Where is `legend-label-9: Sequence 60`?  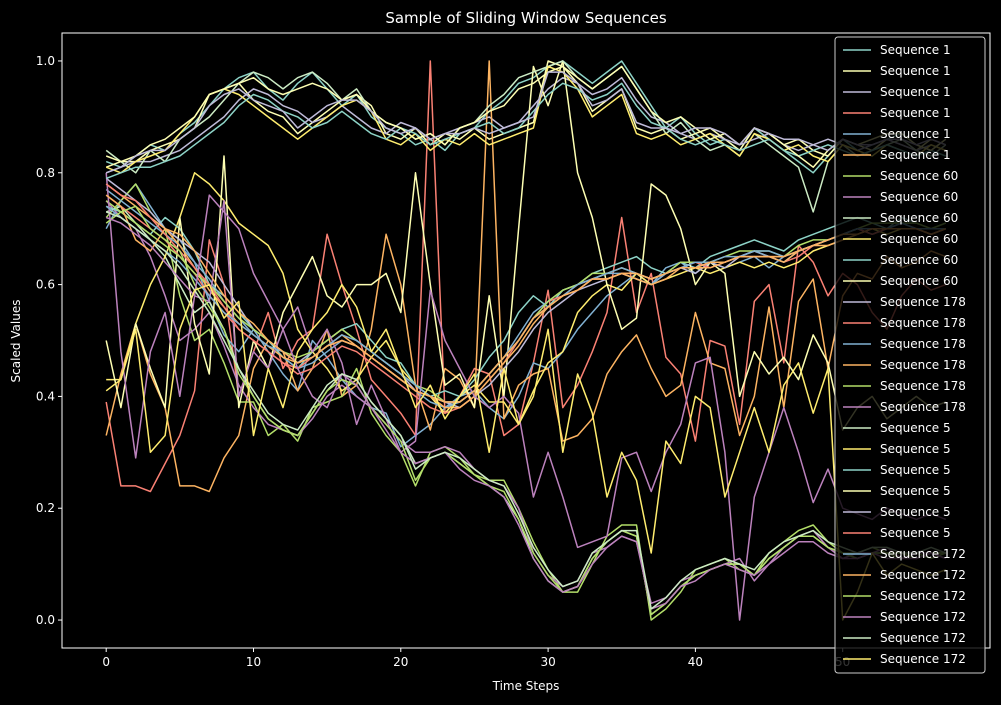 legend-label-9: Sequence 60 is located at coordinates (919, 239).